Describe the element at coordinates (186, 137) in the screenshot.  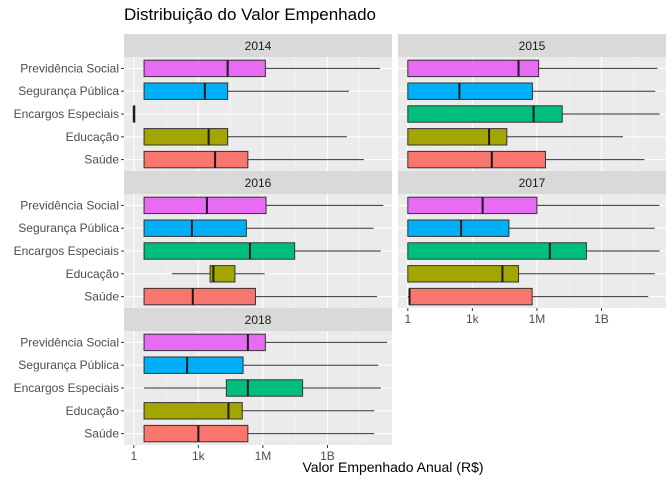
I see `box-2014-educacao` at that location.